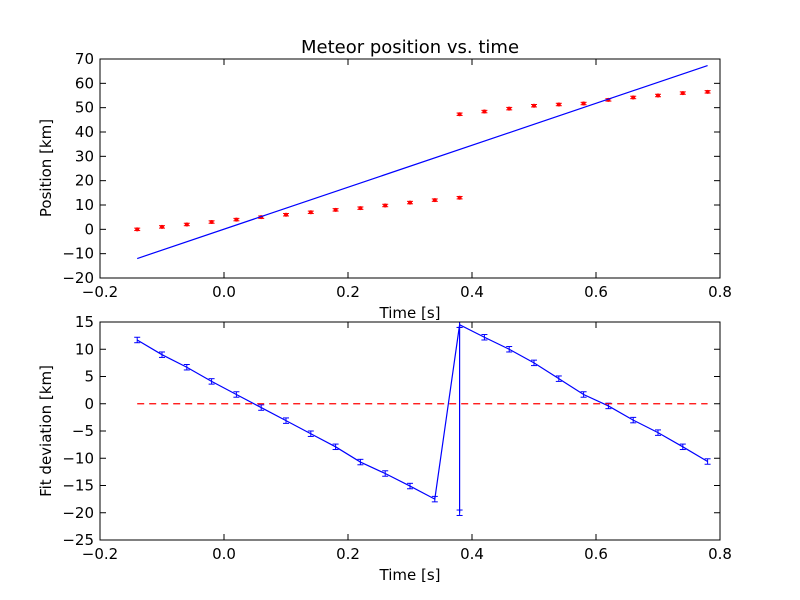 This screenshot has height=600, width=800. Describe the element at coordinates (89, 377) in the screenshot. I see `y-tick-label: 5` at that location.